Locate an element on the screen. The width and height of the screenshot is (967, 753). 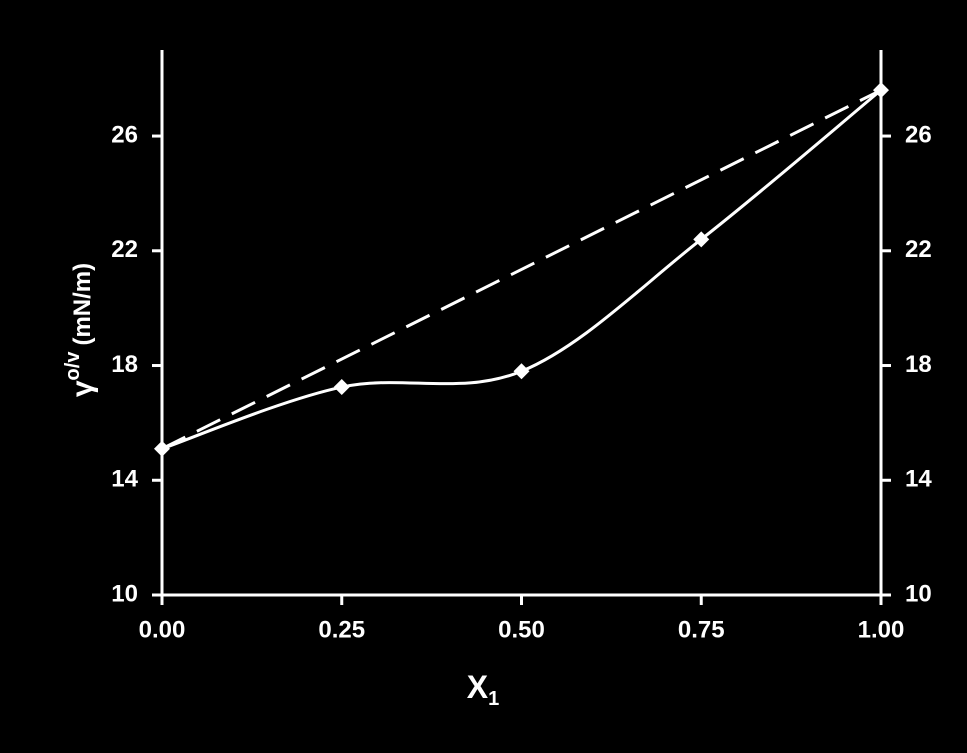
y-axis-label: γo/v (mN/m) is located at coordinates (80, 330).